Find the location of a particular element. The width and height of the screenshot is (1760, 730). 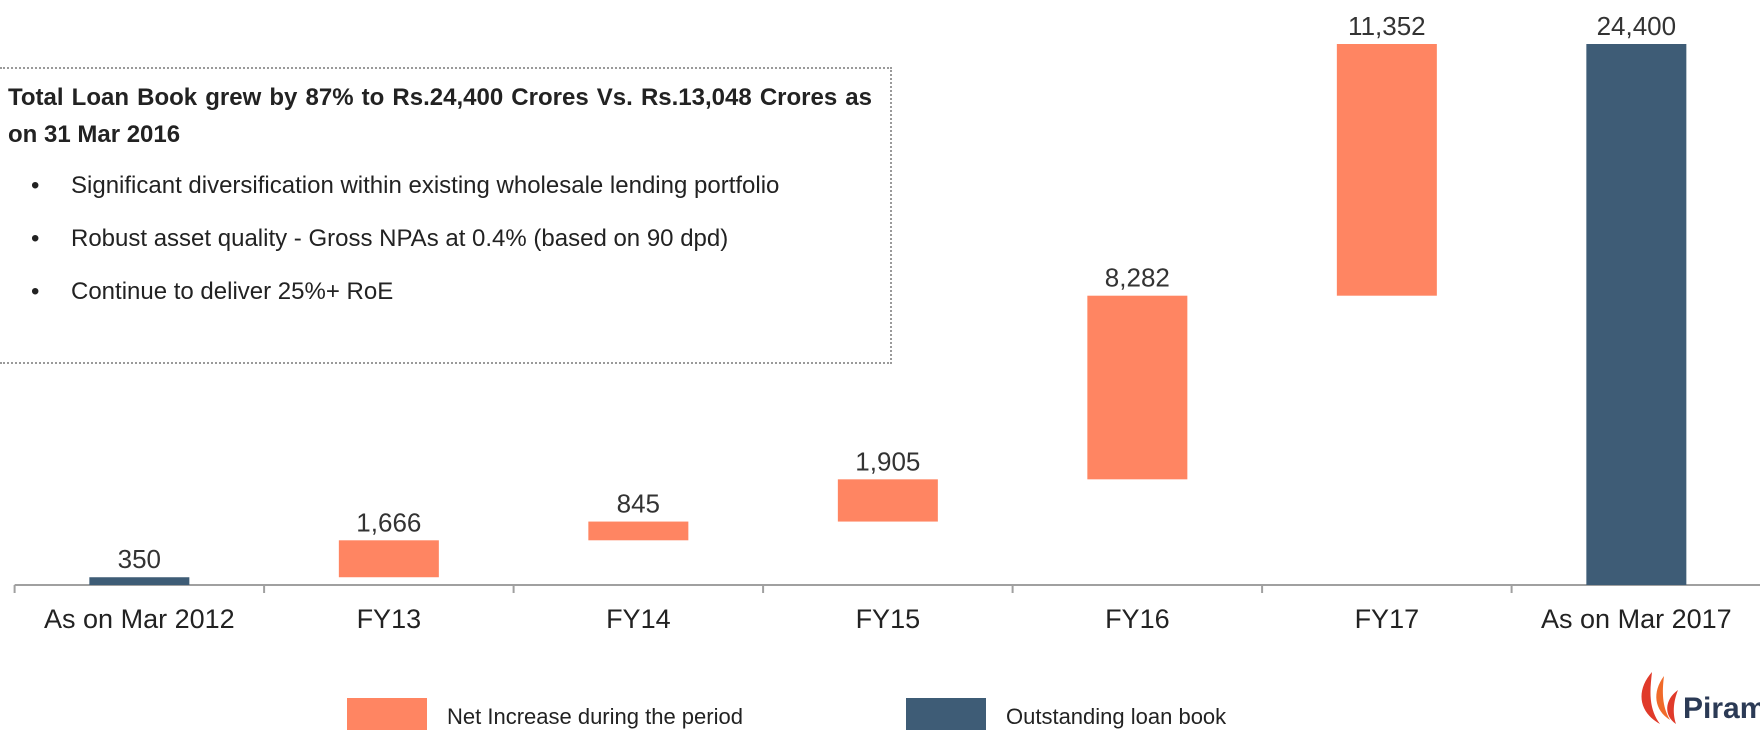

data-label: 845 is located at coordinates (638, 504).